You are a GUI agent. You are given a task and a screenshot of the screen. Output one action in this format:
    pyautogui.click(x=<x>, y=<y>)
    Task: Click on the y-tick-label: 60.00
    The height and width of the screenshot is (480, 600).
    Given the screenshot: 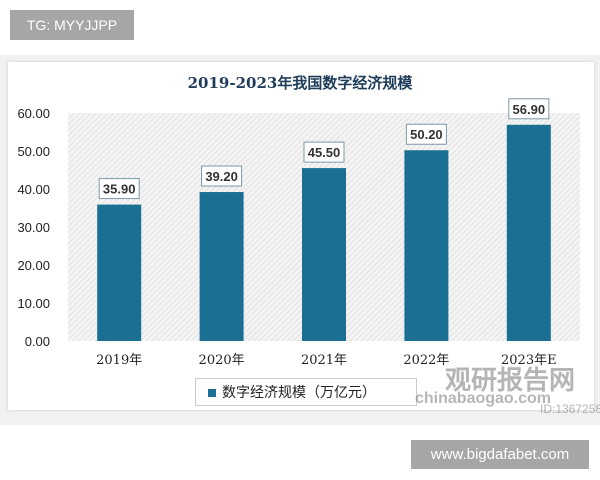 What is the action you would take?
    pyautogui.click(x=33, y=113)
    